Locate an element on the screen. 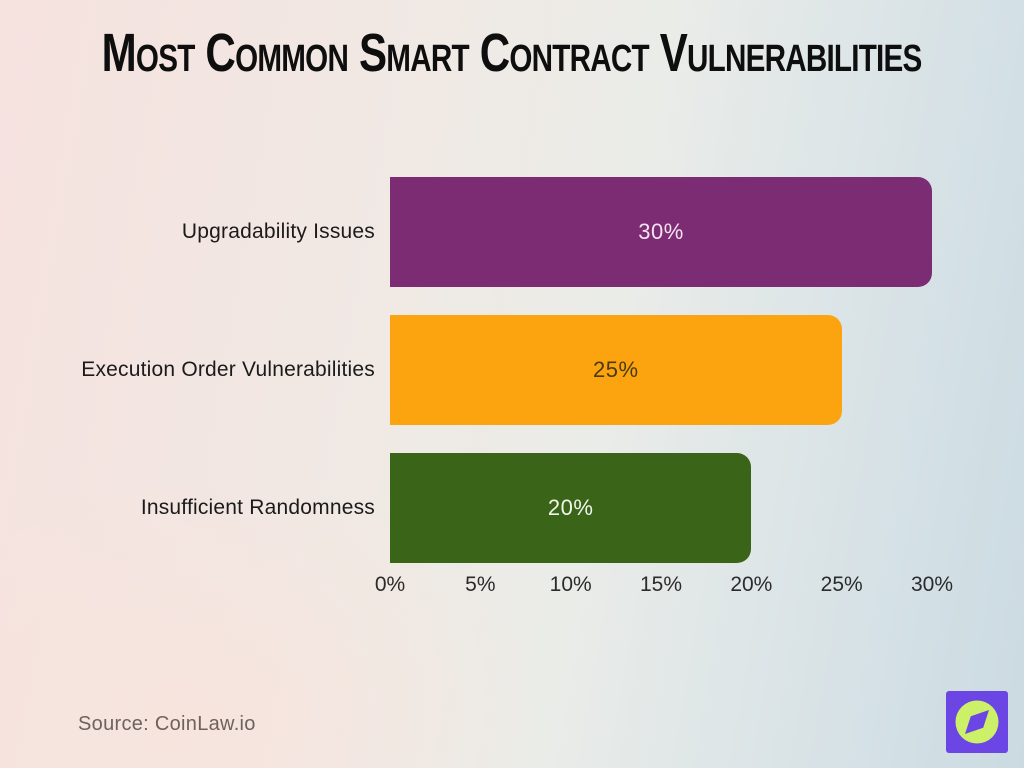 The width and height of the screenshot is (1024, 768). bar-track: 20% is located at coordinates (661, 508).